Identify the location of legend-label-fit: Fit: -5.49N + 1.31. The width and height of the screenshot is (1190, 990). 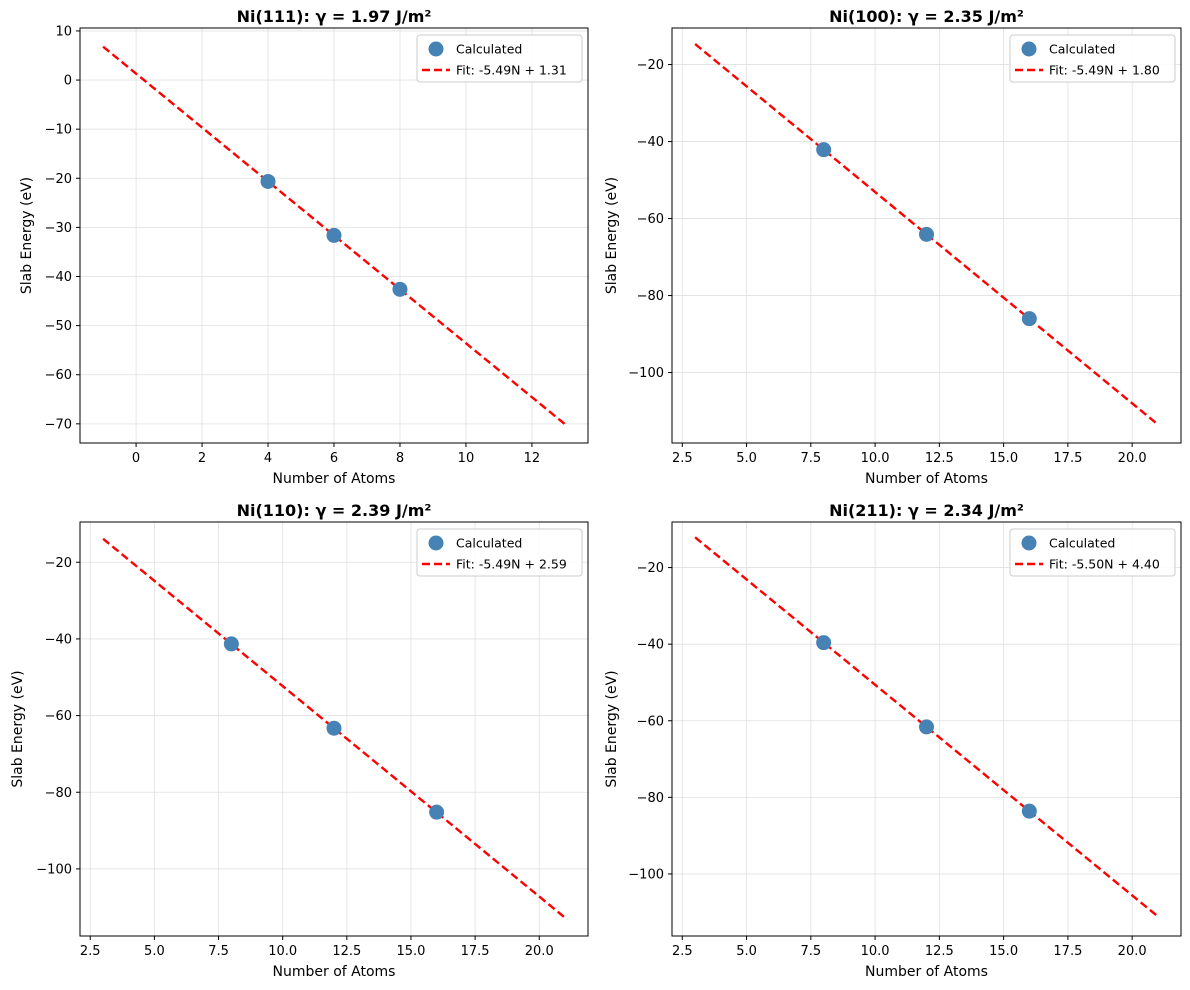
(511, 70).